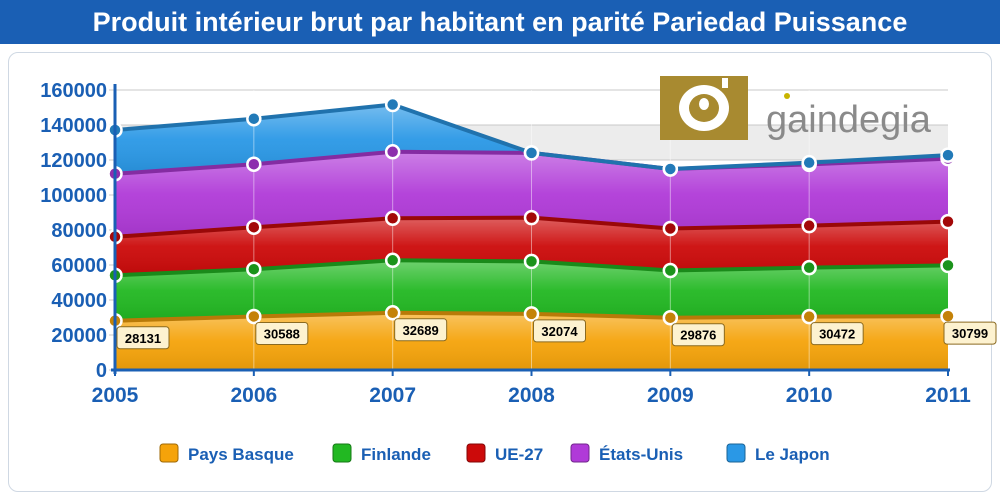  I want to click on data-label-text: 30799, so click(970, 333).